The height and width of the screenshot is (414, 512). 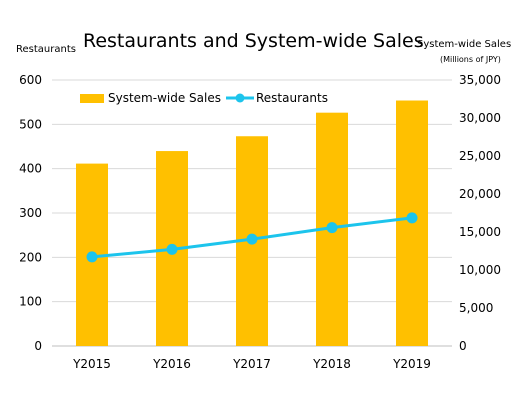 What do you see at coordinates (463, 346) in the screenshot?
I see `right-tick-label: 0` at bounding box center [463, 346].